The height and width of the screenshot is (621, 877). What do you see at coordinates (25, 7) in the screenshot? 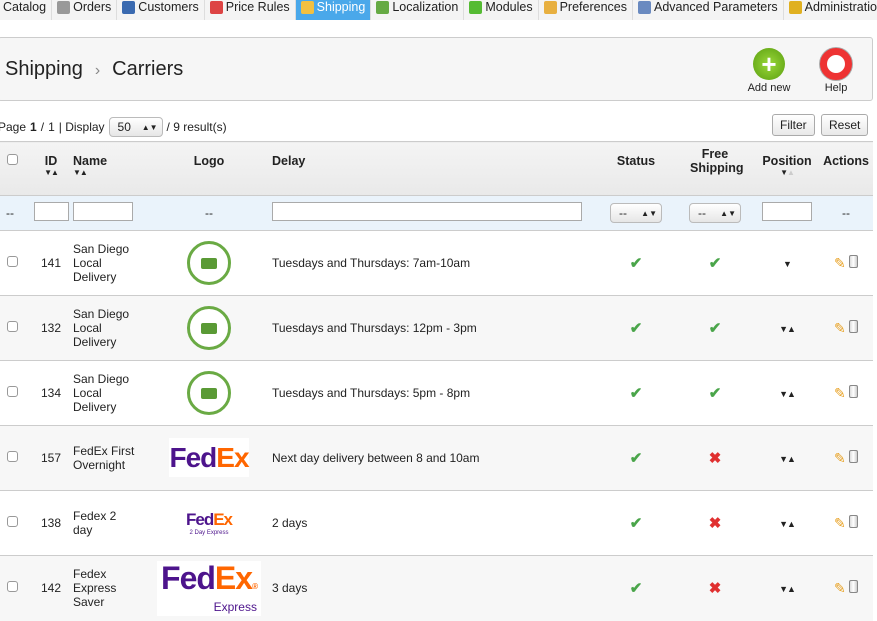
I see `tab-label: Catalog` at bounding box center [25, 7].